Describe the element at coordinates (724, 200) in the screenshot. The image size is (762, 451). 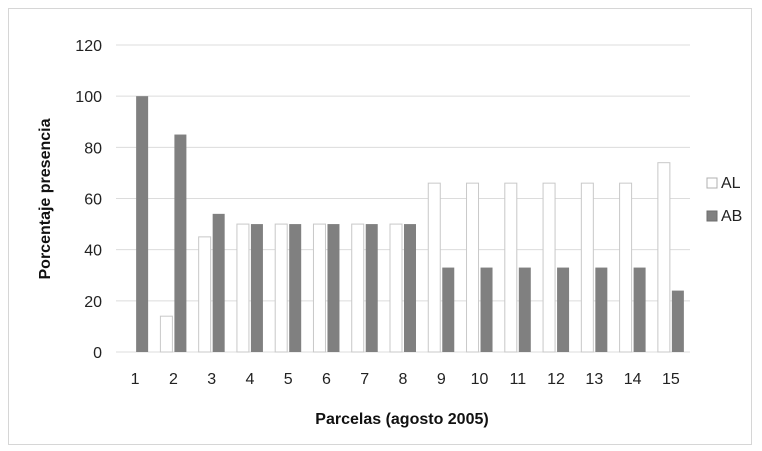
I see `legend: AL AB` at that location.